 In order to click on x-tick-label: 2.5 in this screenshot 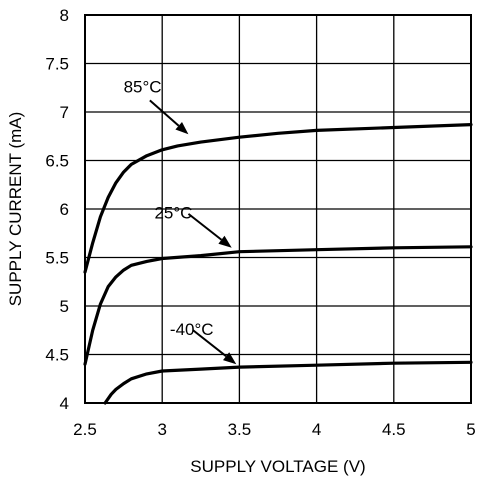, I will do `click(85, 429)`.